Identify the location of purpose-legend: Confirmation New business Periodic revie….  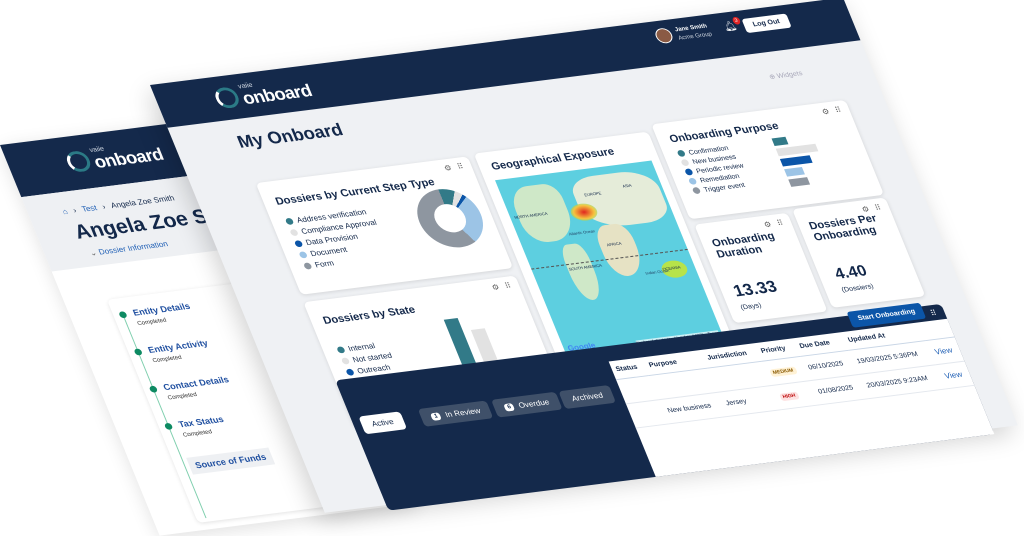
(715, 170).